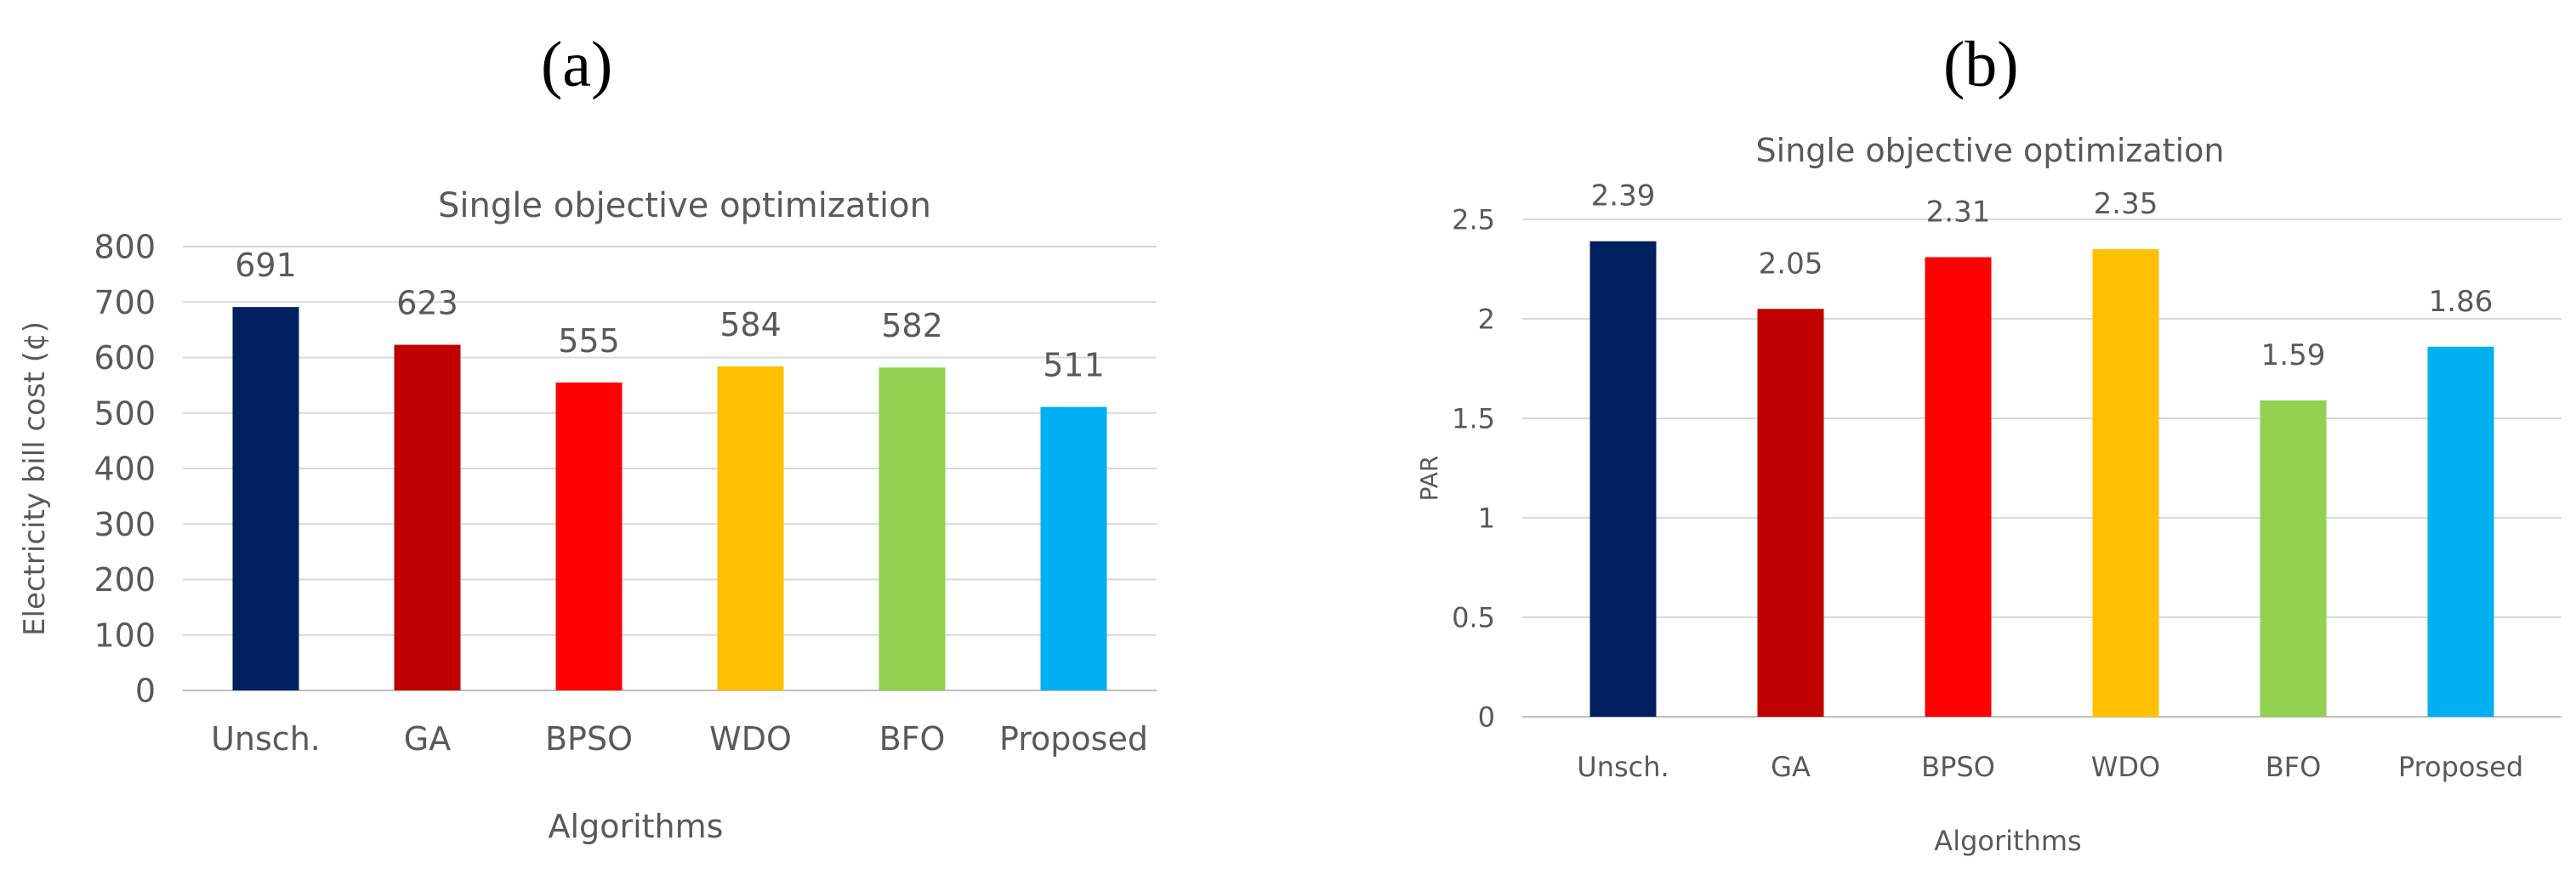  What do you see at coordinates (1074, 365) in the screenshot?
I see `data-label: 511` at bounding box center [1074, 365].